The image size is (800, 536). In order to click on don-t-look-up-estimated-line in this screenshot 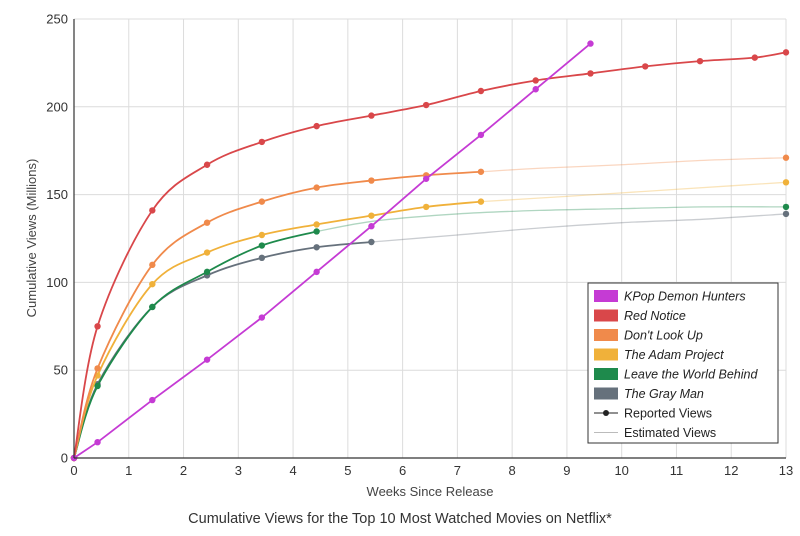, I will do `click(633, 165)`.